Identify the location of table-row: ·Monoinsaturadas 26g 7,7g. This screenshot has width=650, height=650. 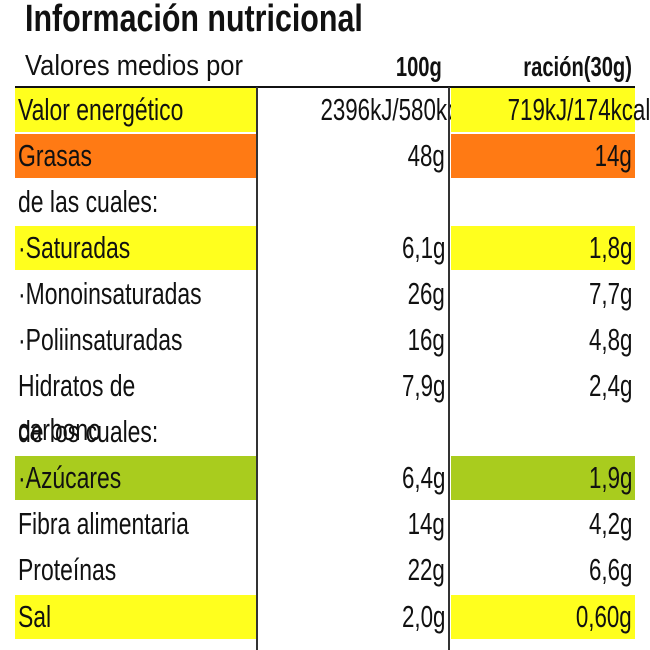
(325, 295).